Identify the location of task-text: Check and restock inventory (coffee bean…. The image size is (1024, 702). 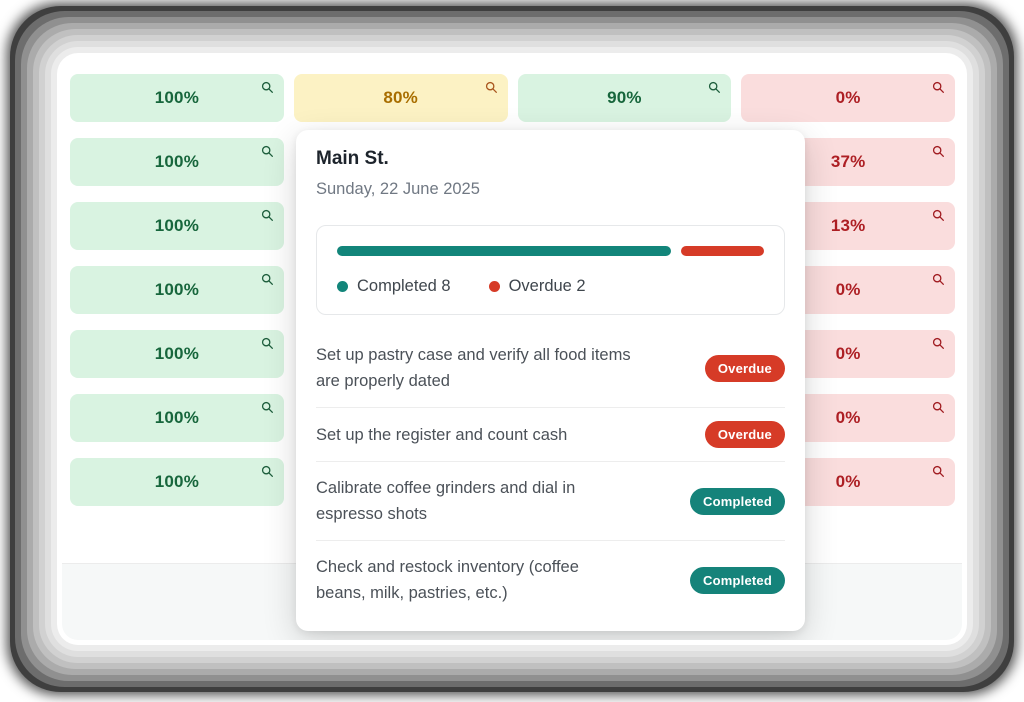
(447, 580).